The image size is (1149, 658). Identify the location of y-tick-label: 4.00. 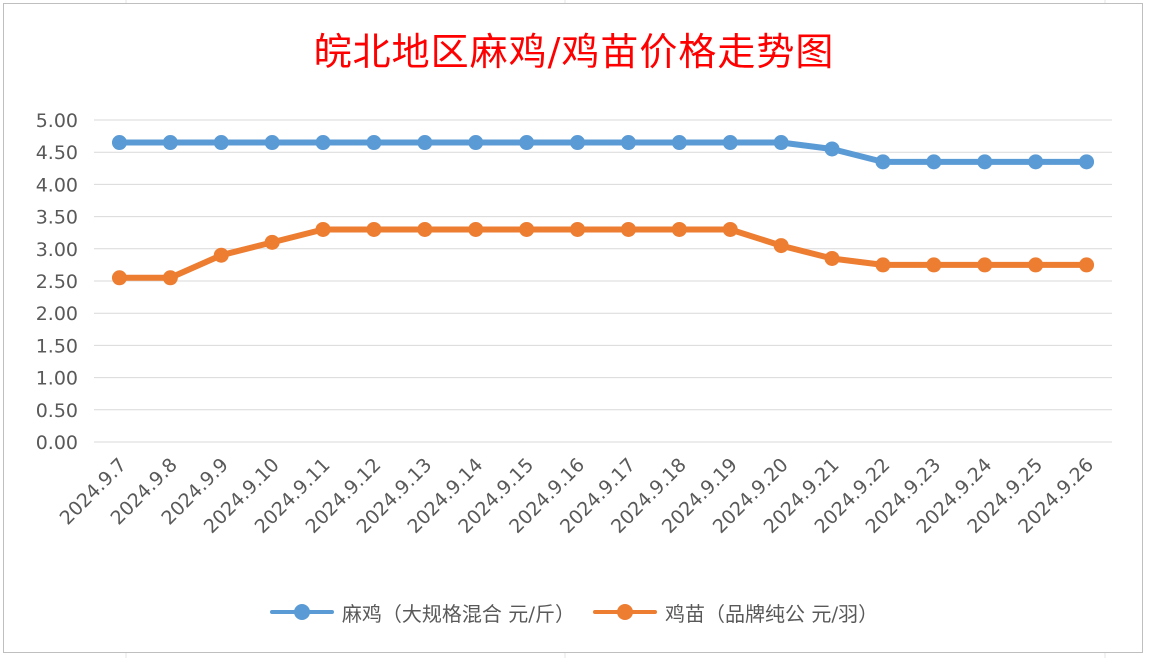
(57, 185).